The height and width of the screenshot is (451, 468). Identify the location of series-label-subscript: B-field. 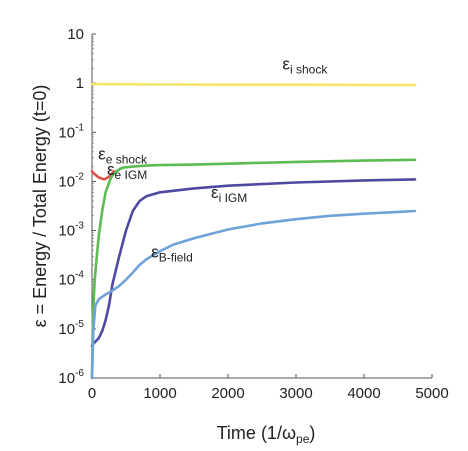
(176, 258).